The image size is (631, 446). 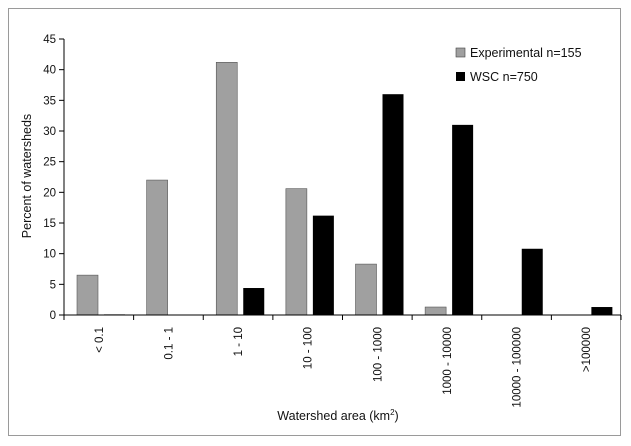 I want to click on x-tick-label-5: 1000 - 10000, so click(x=448, y=361).